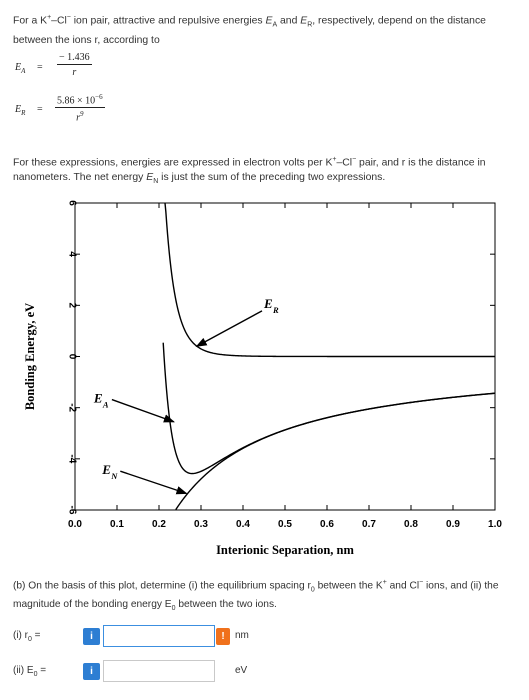  Describe the element at coordinates (159, 524) in the screenshot. I see `x-tick-label: 0.2` at that location.